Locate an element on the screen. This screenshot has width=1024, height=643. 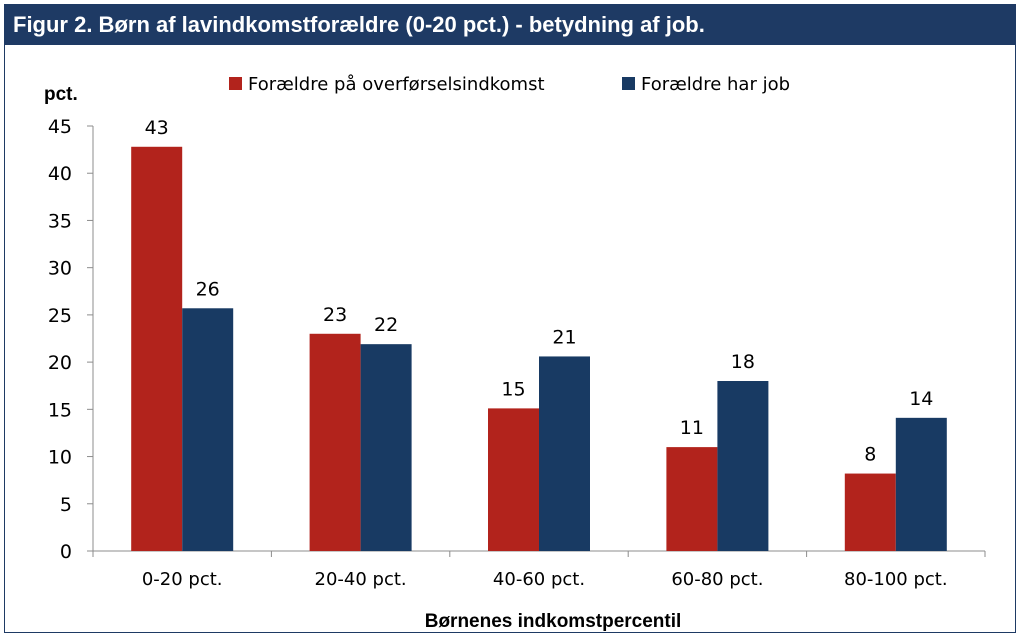
y-tick-label: 45 is located at coordinates (60, 127).